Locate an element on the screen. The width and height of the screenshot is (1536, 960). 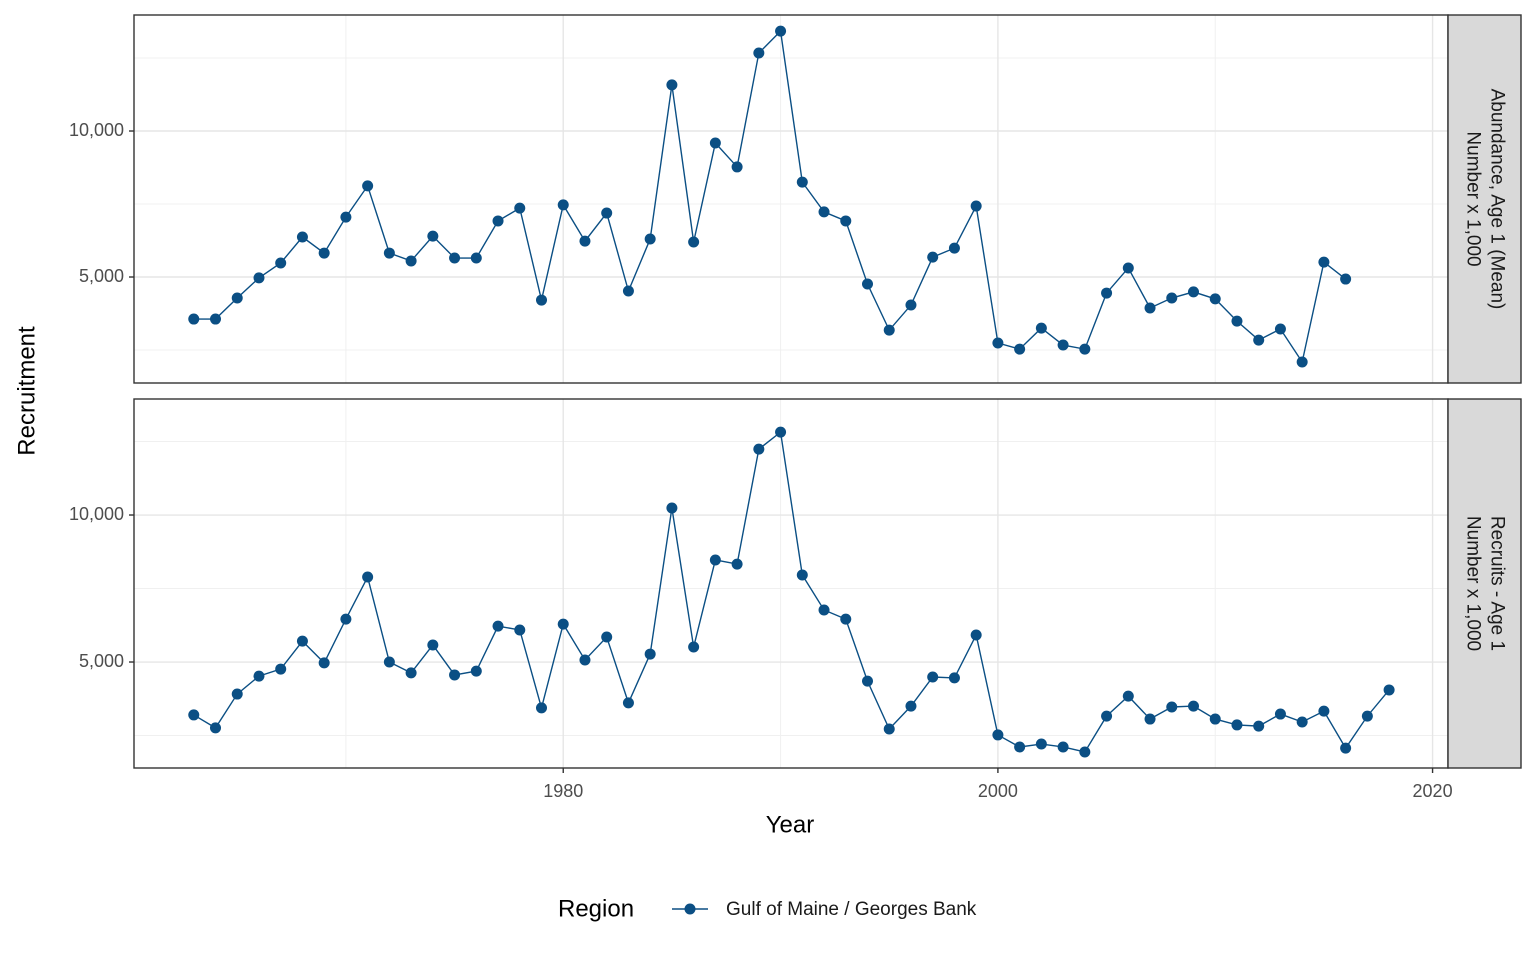
x-tick-label: 2000 is located at coordinates (998, 791).